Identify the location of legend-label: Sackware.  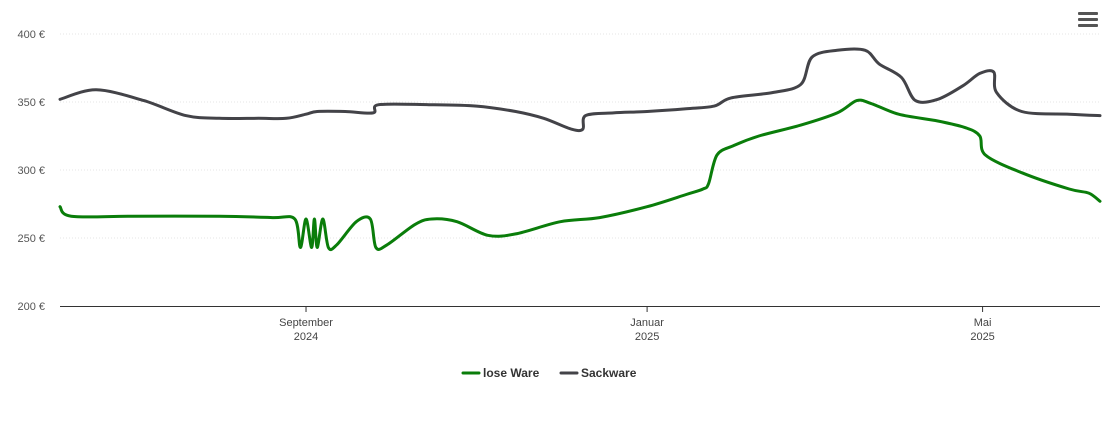
(609, 373).